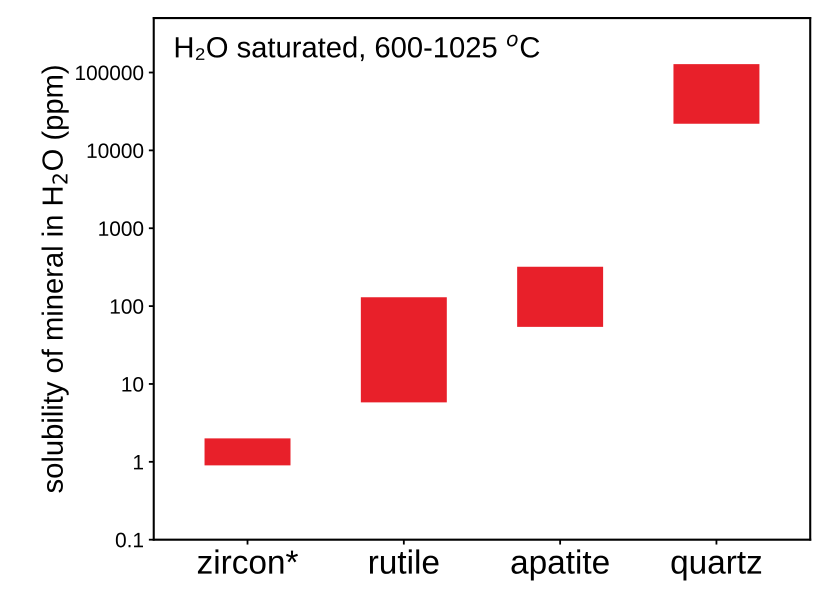  I want to click on y-tick-label: 1, so click(138, 462).